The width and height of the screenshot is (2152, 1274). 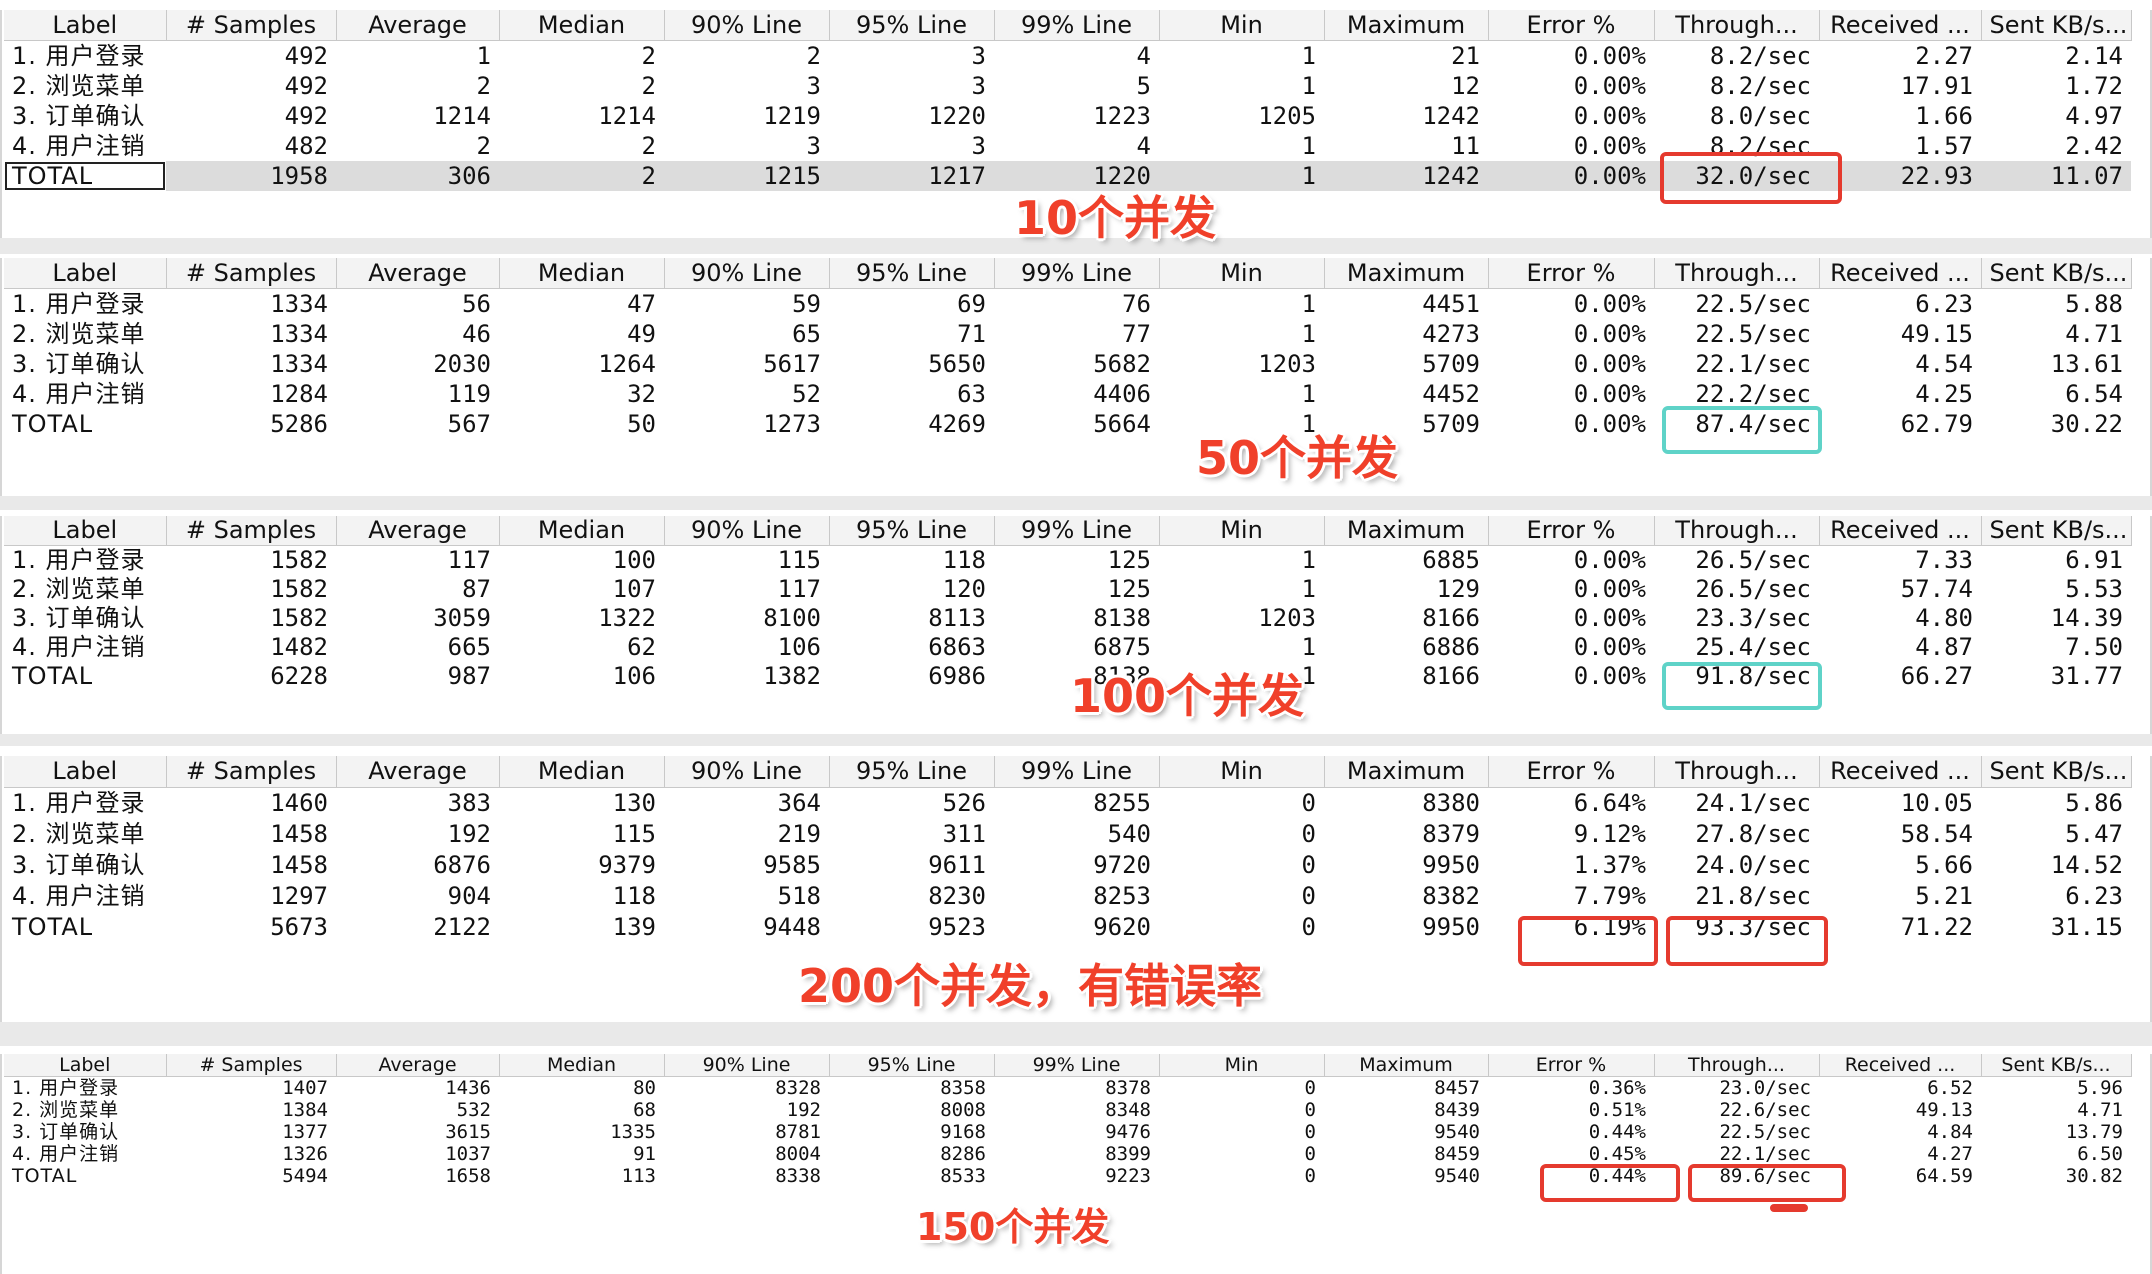 I want to click on row-label: 1. 用户登录, so click(x=66, y=1088).